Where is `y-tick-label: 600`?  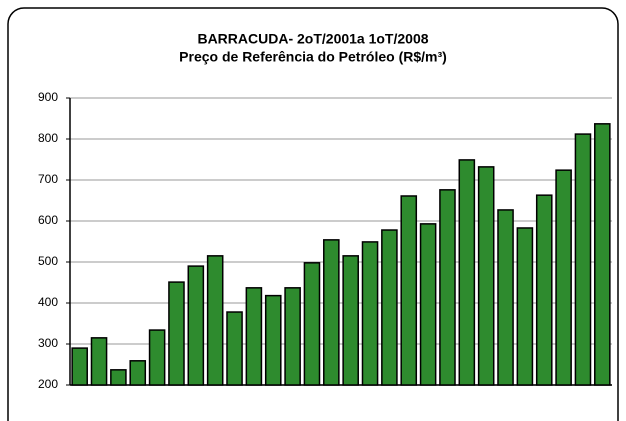 y-tick-label: 600 is located at coordinates (48, 220).